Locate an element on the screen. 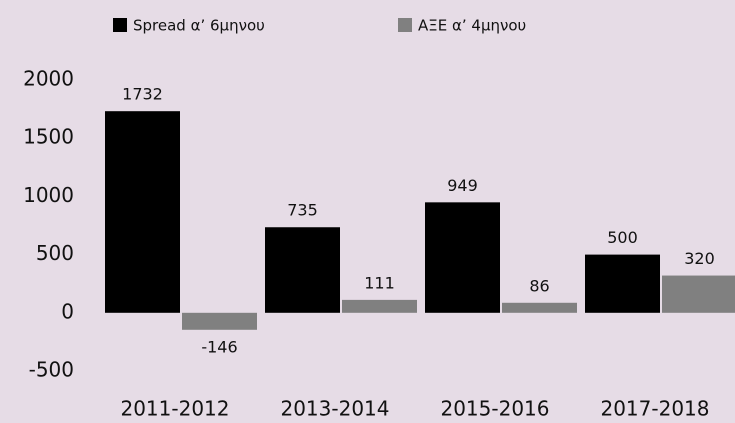 This screenshot has height=423, width=735. legend-label: ΑΞΕ α’ 4μηνου is located at coordinates (472, 26).